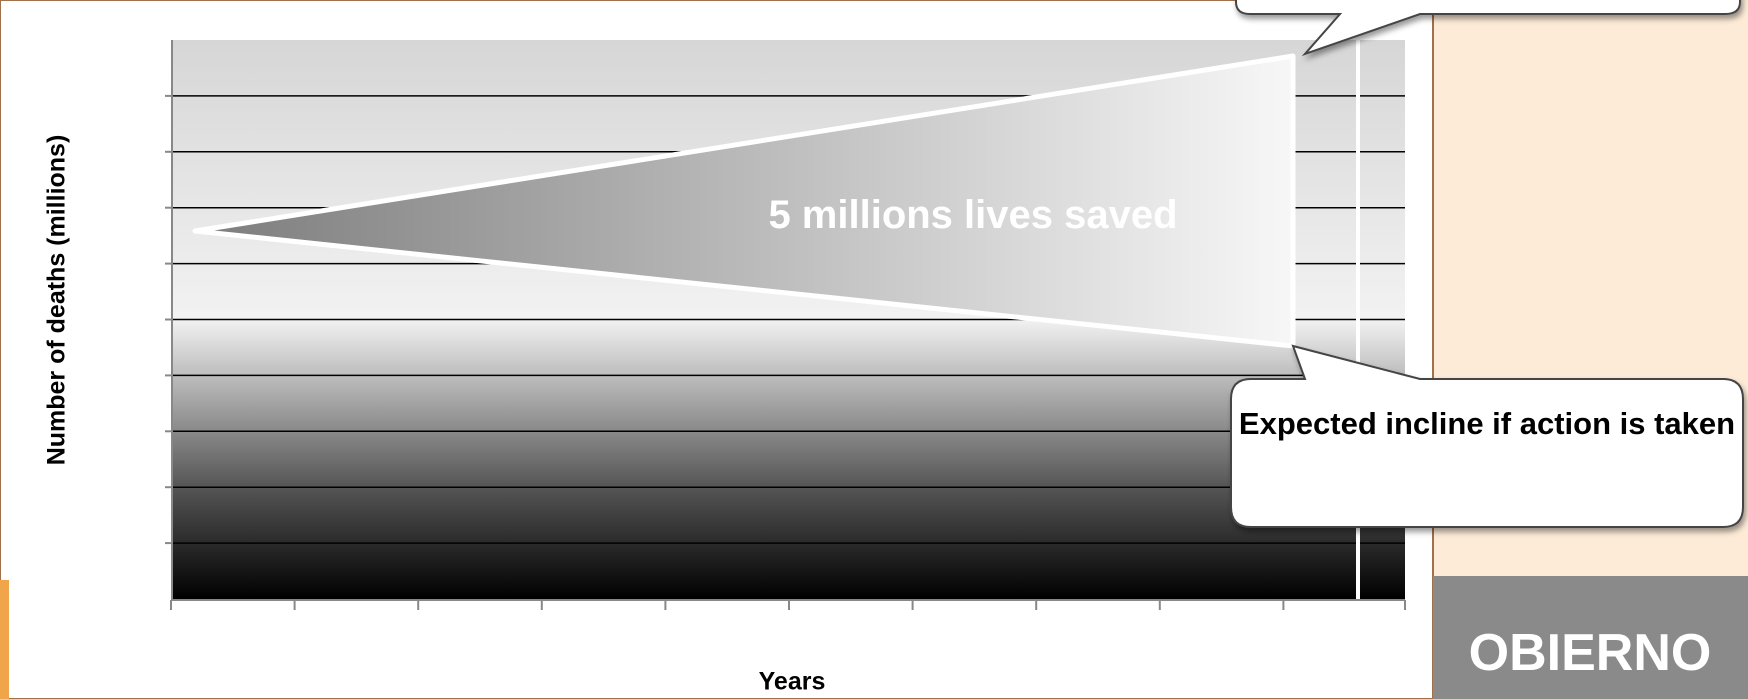 The image size is (1748, 699). Describe the element at coordinates (1488, 28) in the screenshot. I see `top-callout` at that location.